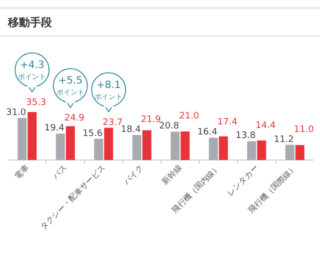  What do you see at coordinates (92, 133) in the screenshot?
I see `data-label: 15.6` at bounding box center [92, 133].